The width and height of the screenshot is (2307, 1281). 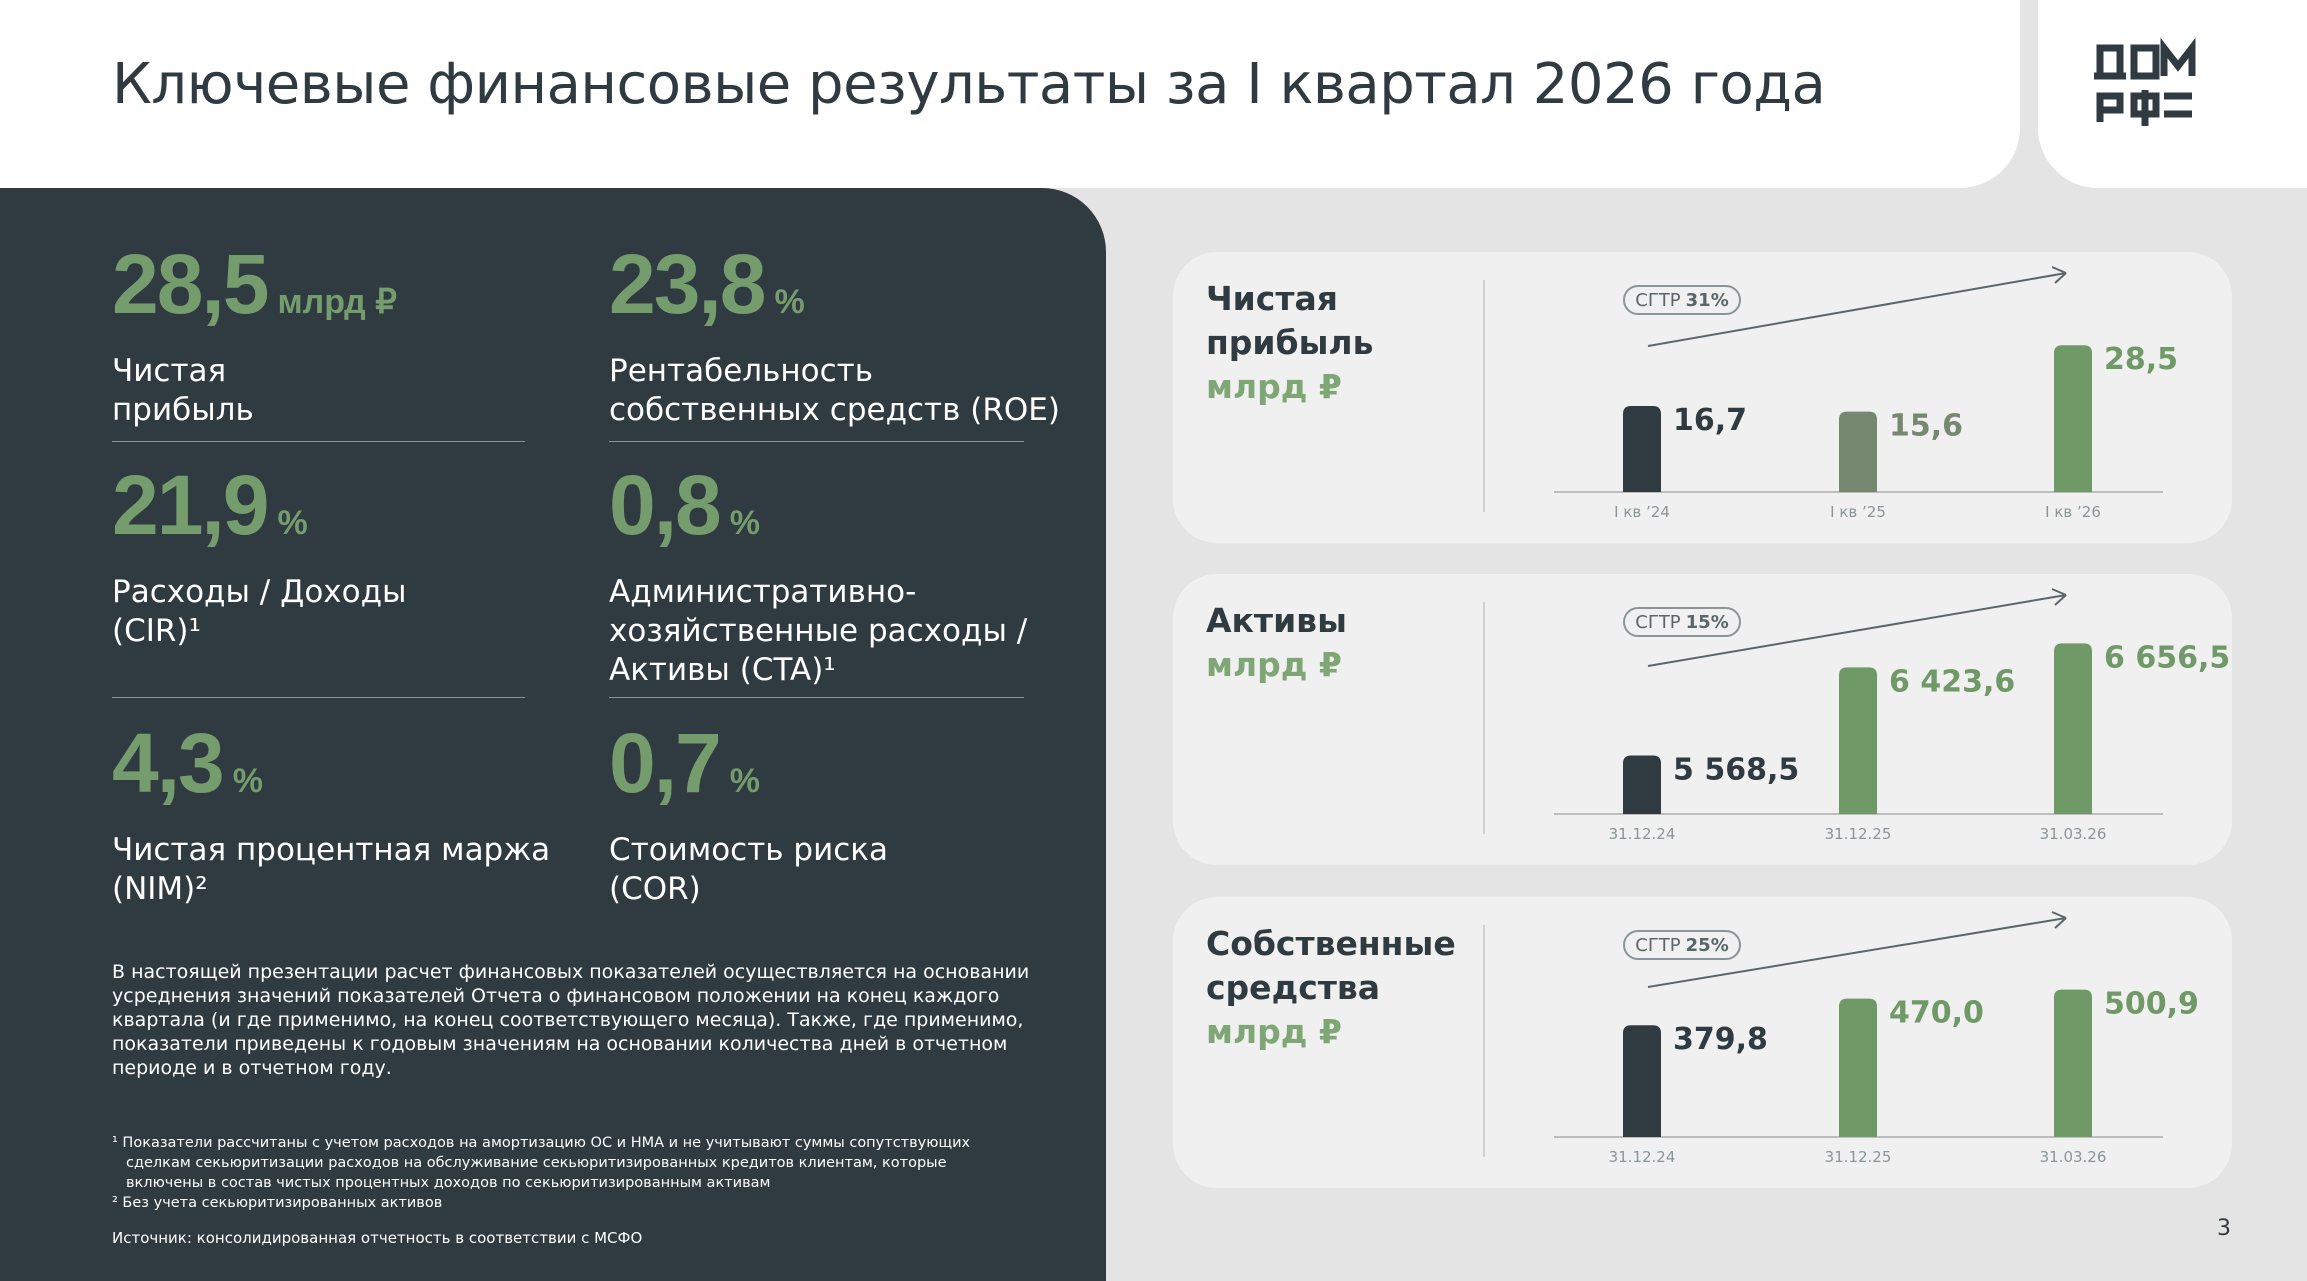 I want to click on cagr-value: 25%, so click(x=1707, y=945).